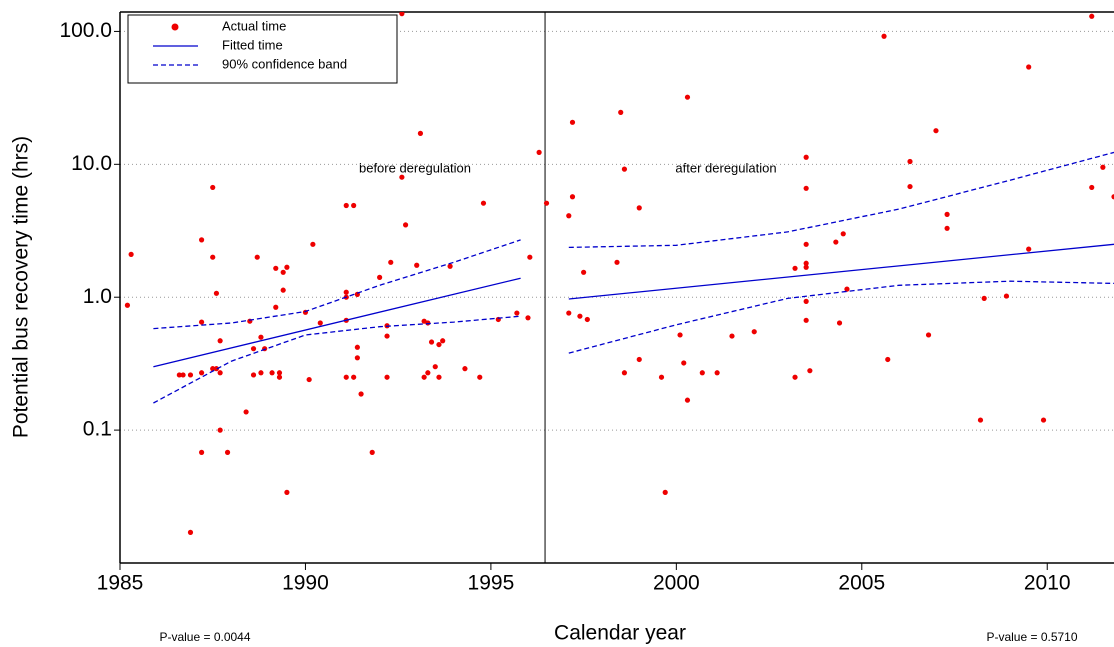 The image size is (1114, 647). What do you see at coordinates (252, 44) in the screenshot?
I see `legend-label: Fitted time` at bounding box center [252, 44].